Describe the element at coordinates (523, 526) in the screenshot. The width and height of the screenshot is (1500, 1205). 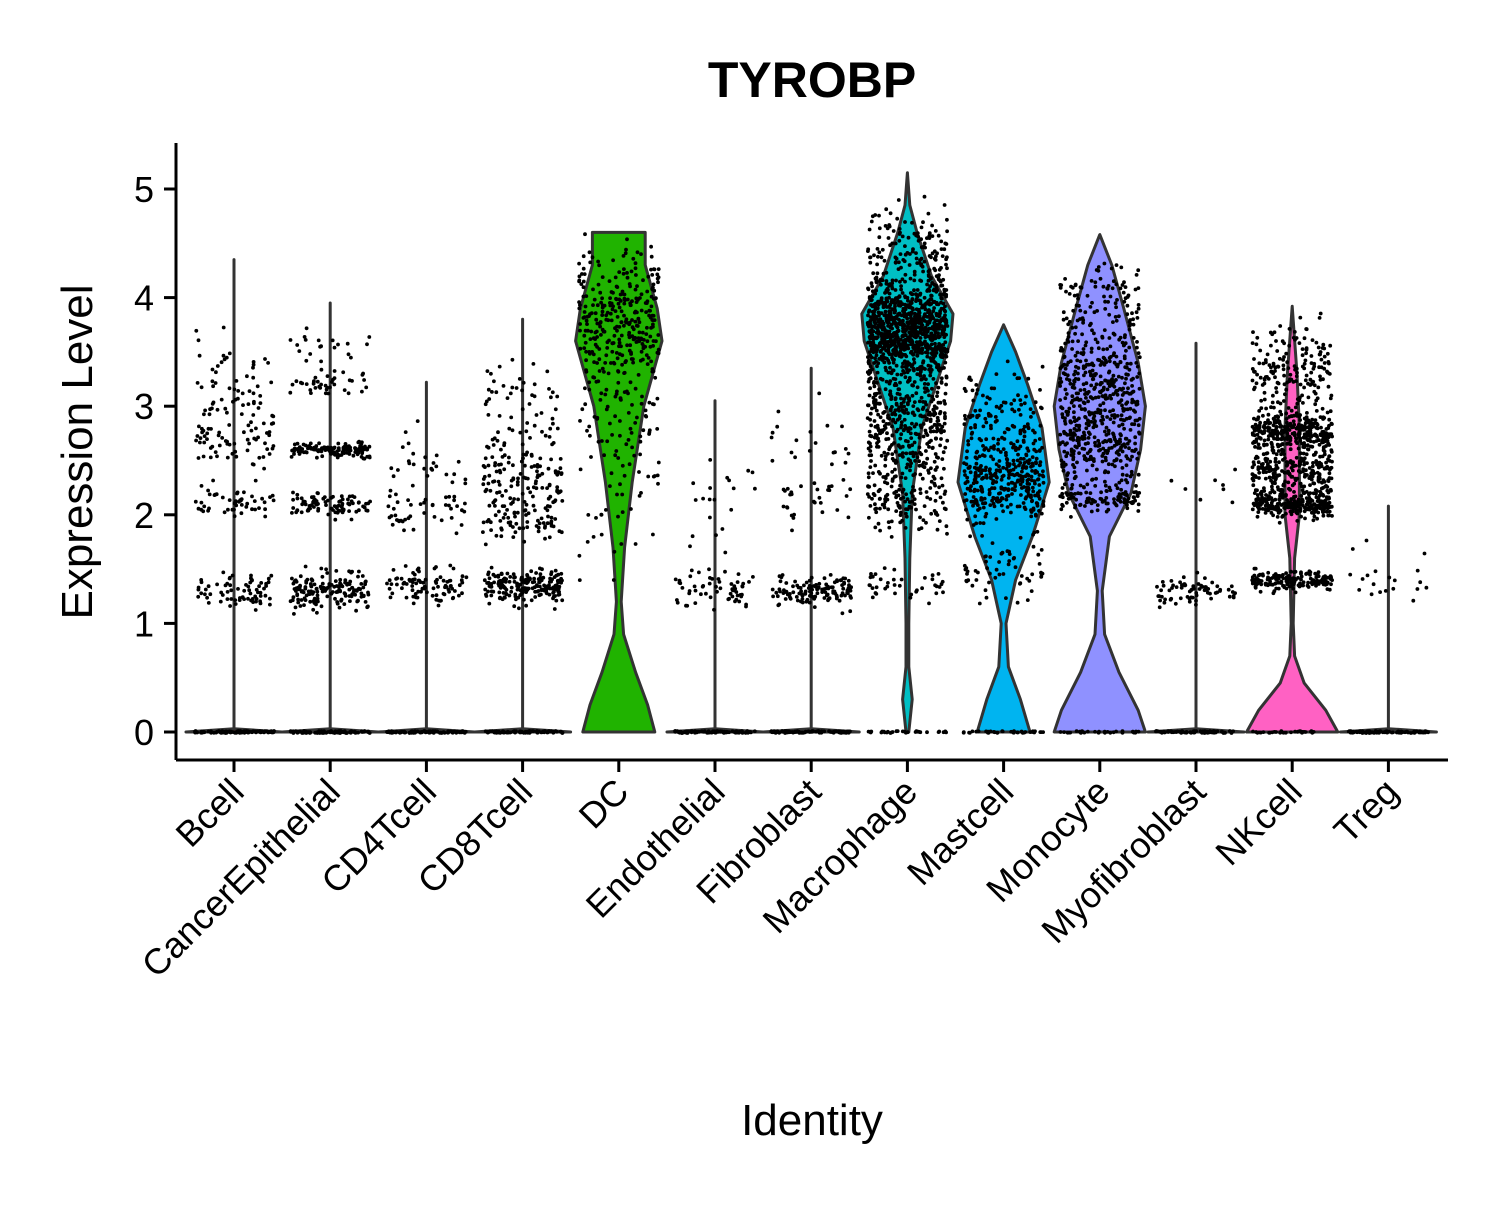
I see `violin-group-CD8Tcell` at that location.